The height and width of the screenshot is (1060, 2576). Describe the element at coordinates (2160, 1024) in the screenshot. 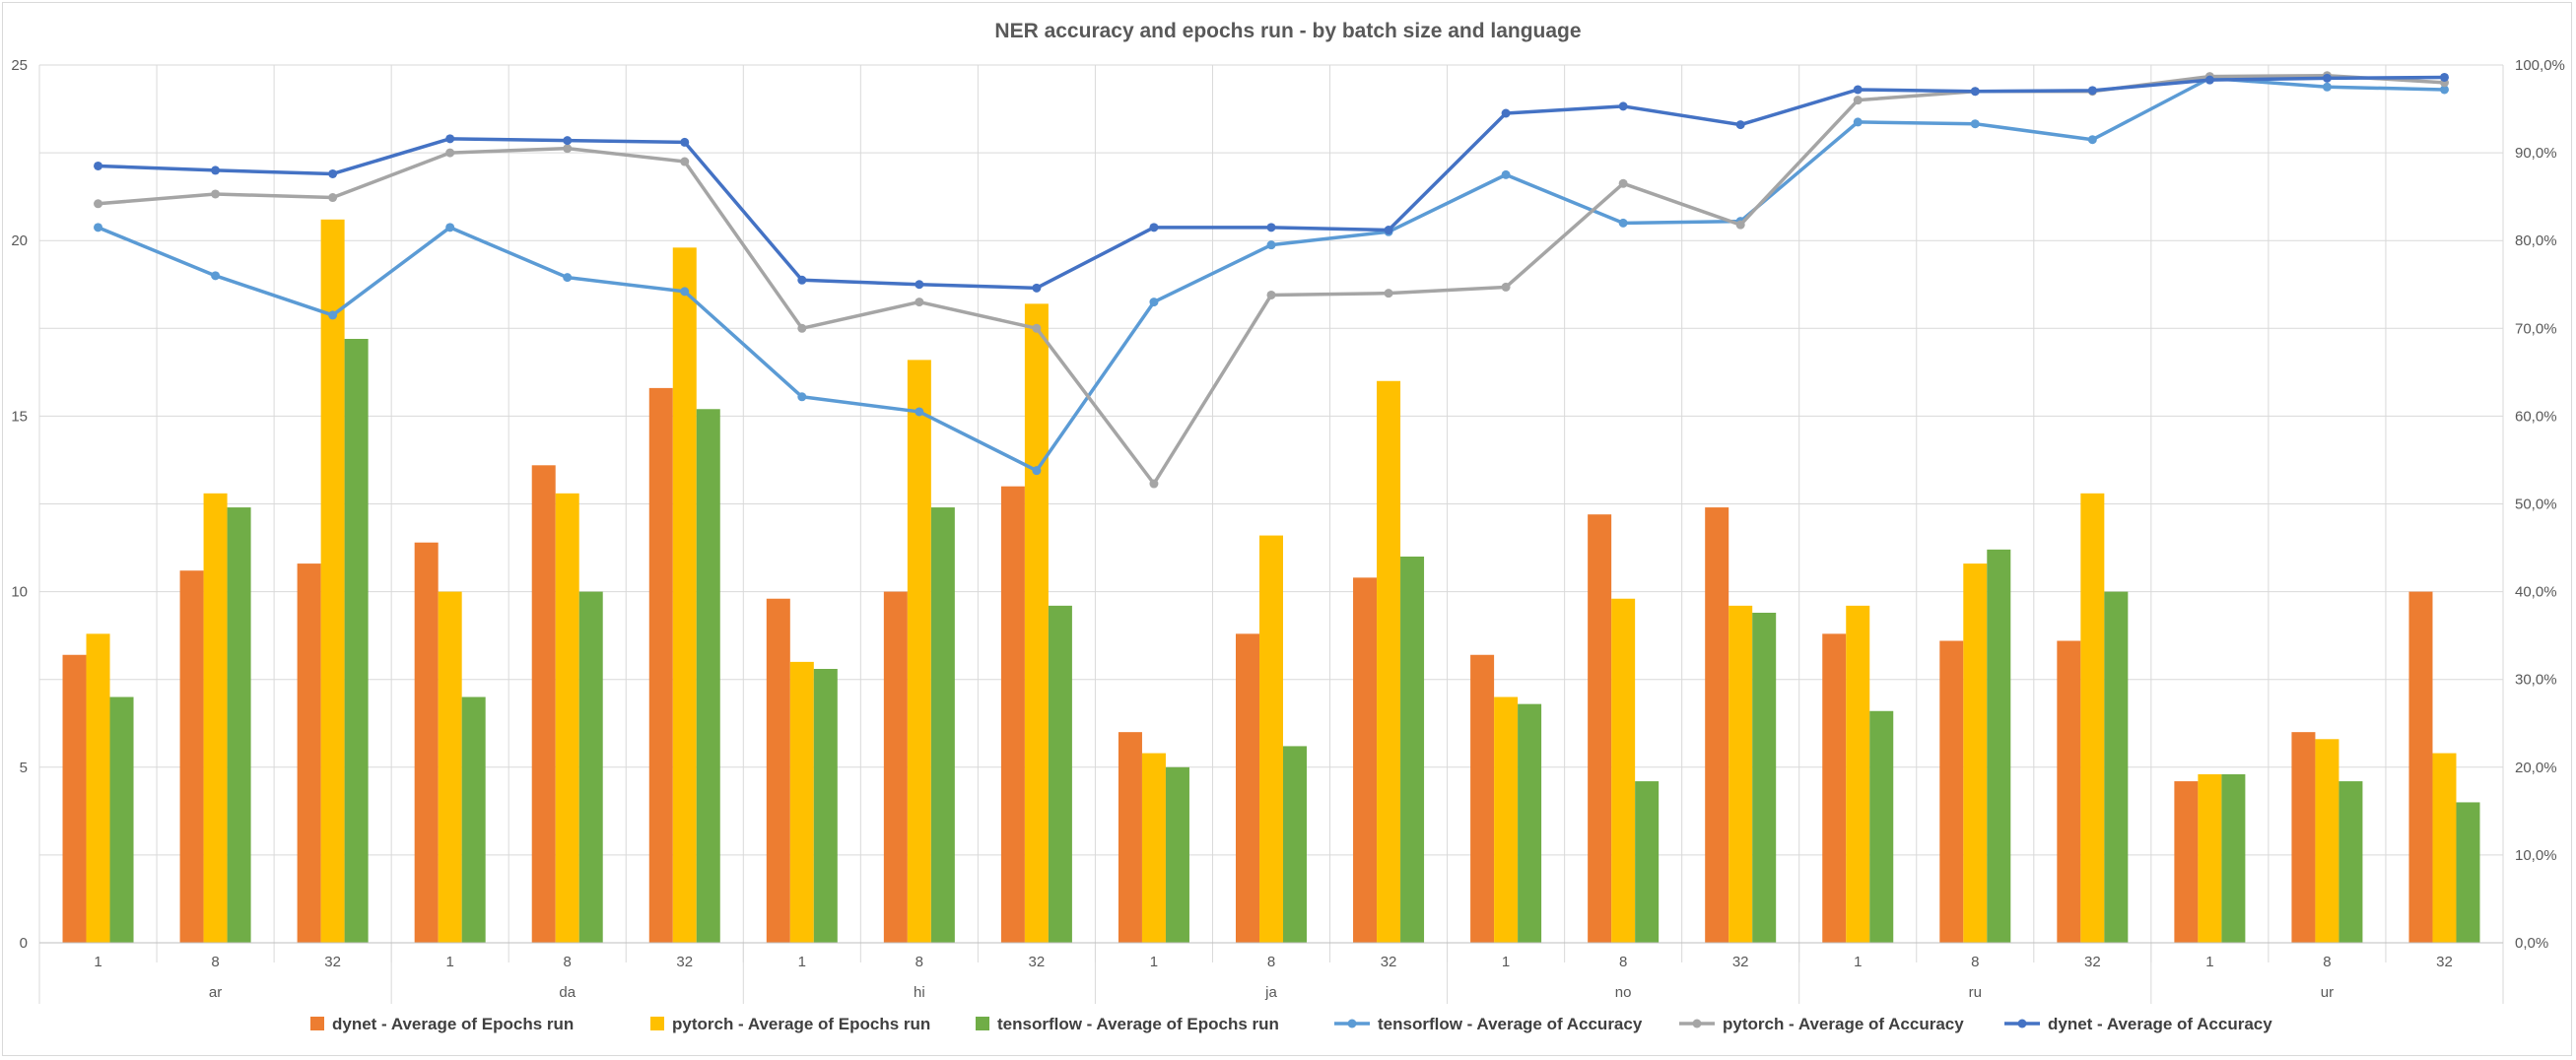

I see `legend-label: dynet - Average of Accuracy` at that location.